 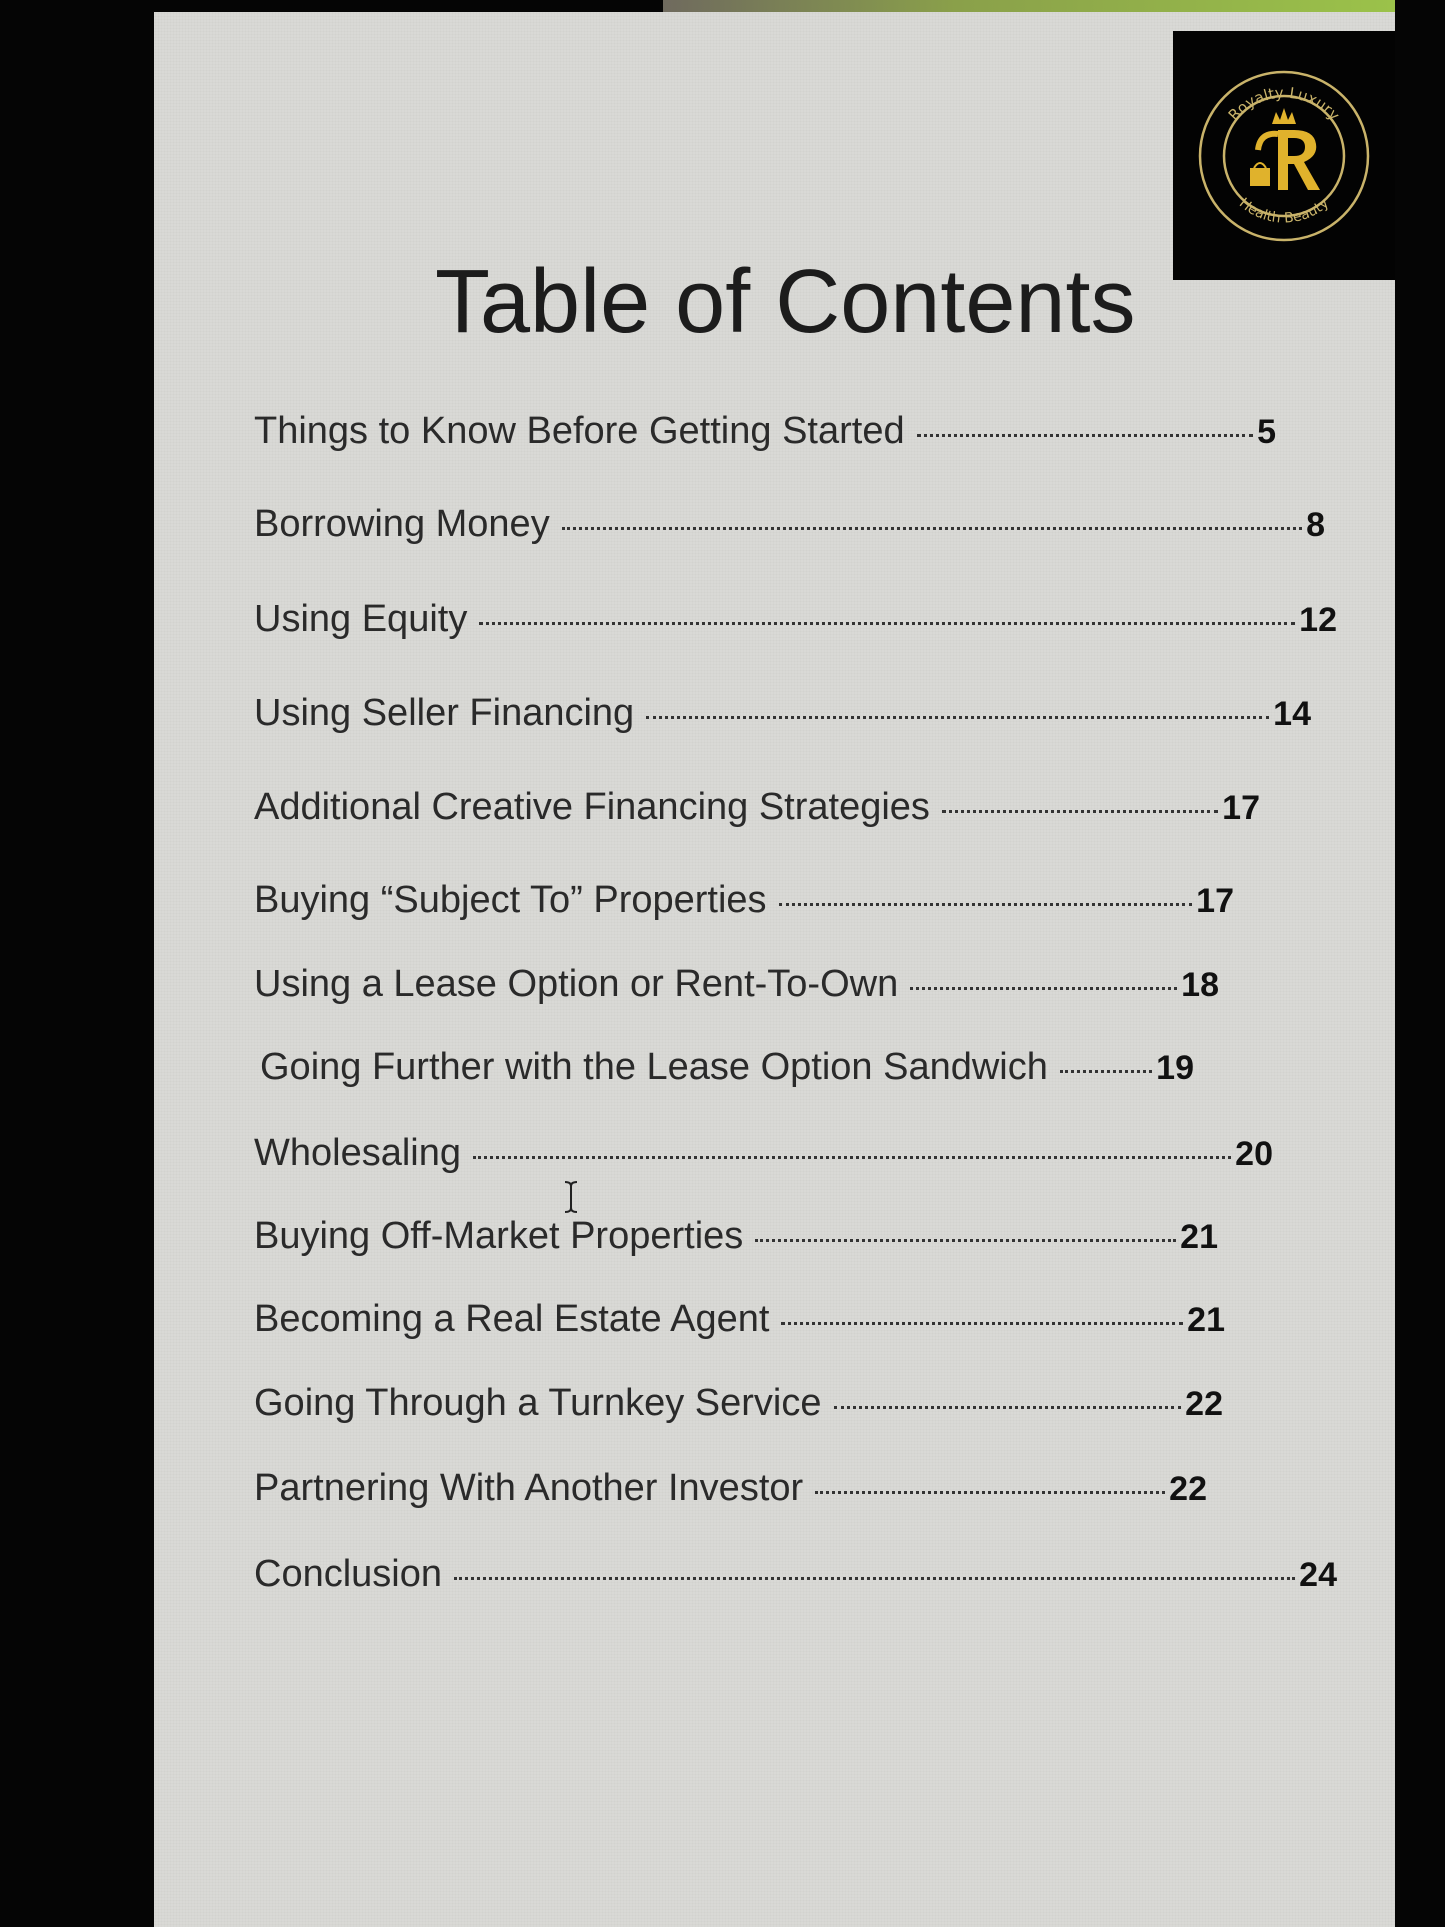 What do you see at coordinates (1029, 6) in the screenshot?
I see `background-photo-strip` at bounding box center [1029, 6].